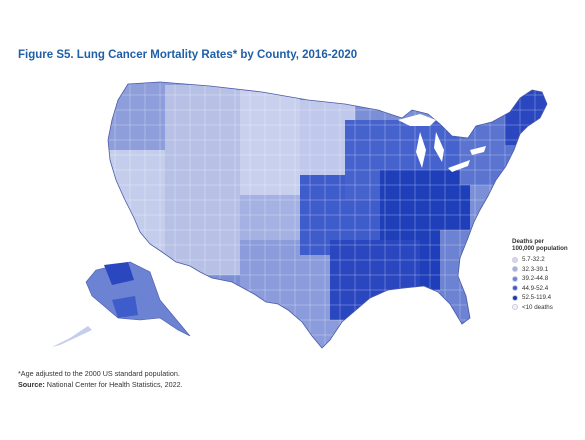 The height and width of the screenshot is (440, 585). I want to click on legend-item: 32.3-39.1, so click(548, 270).